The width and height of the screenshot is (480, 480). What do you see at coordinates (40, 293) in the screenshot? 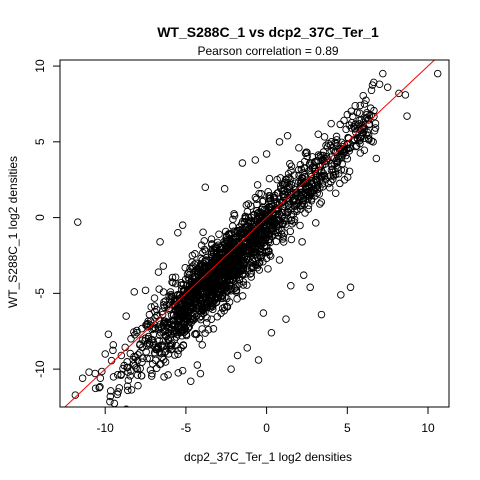
I see `y-tick-label: -5` at bounding box center [40, 293].